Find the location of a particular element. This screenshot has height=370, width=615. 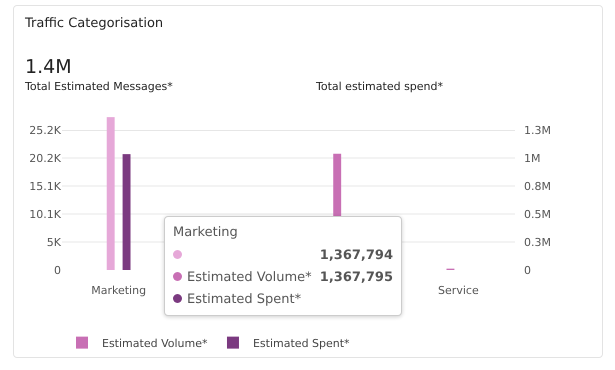

legend-label: Estimated Spent* is located at coordinates (301, 343).